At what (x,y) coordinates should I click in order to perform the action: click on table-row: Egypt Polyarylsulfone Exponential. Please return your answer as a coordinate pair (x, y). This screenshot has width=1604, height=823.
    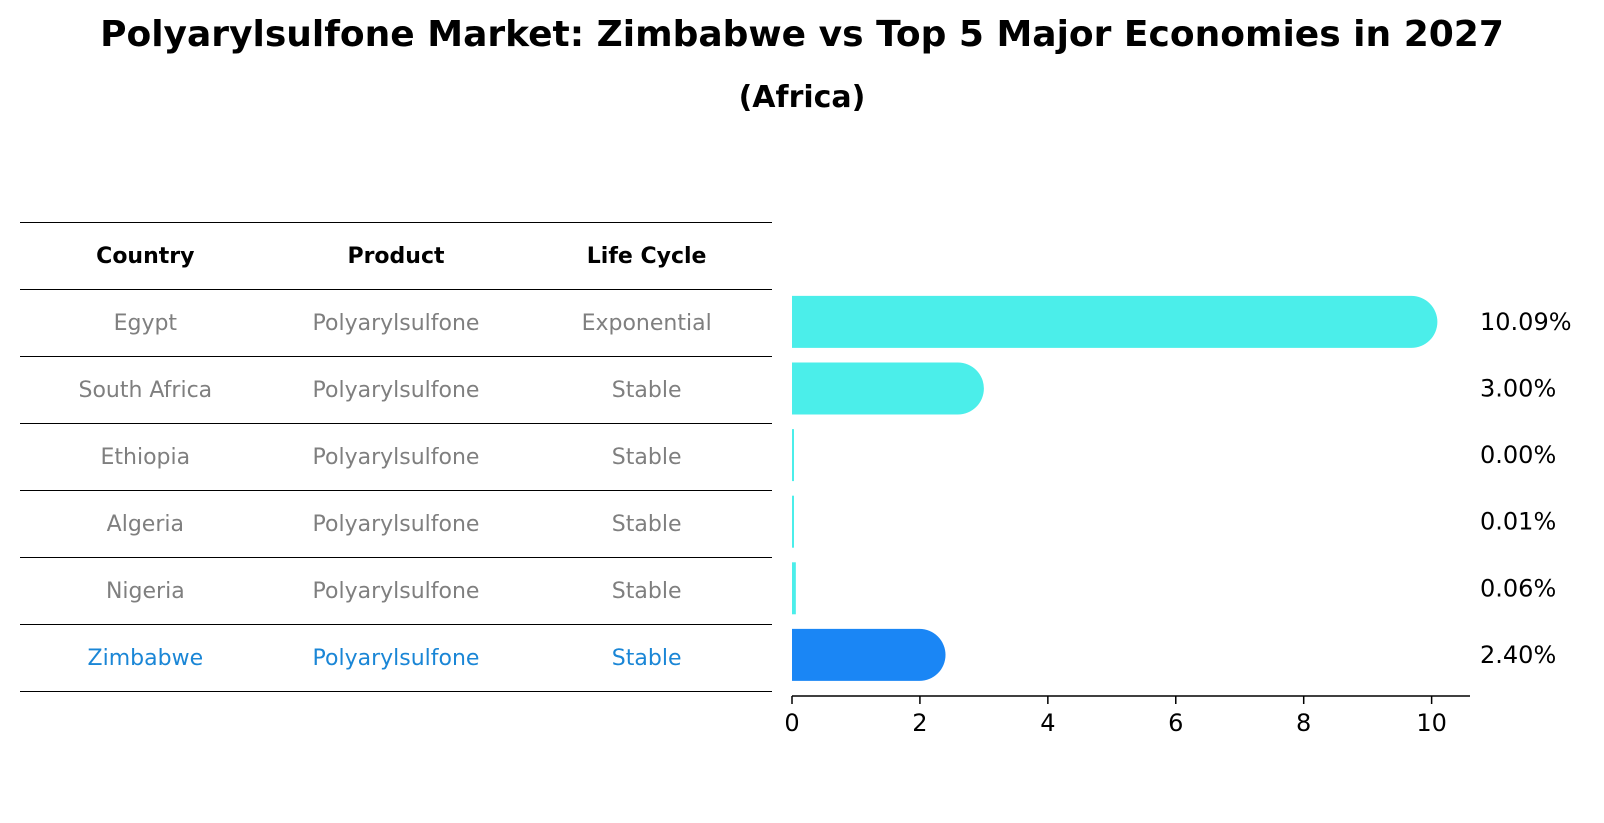
    Looking at the image, I should click on (396, 322).